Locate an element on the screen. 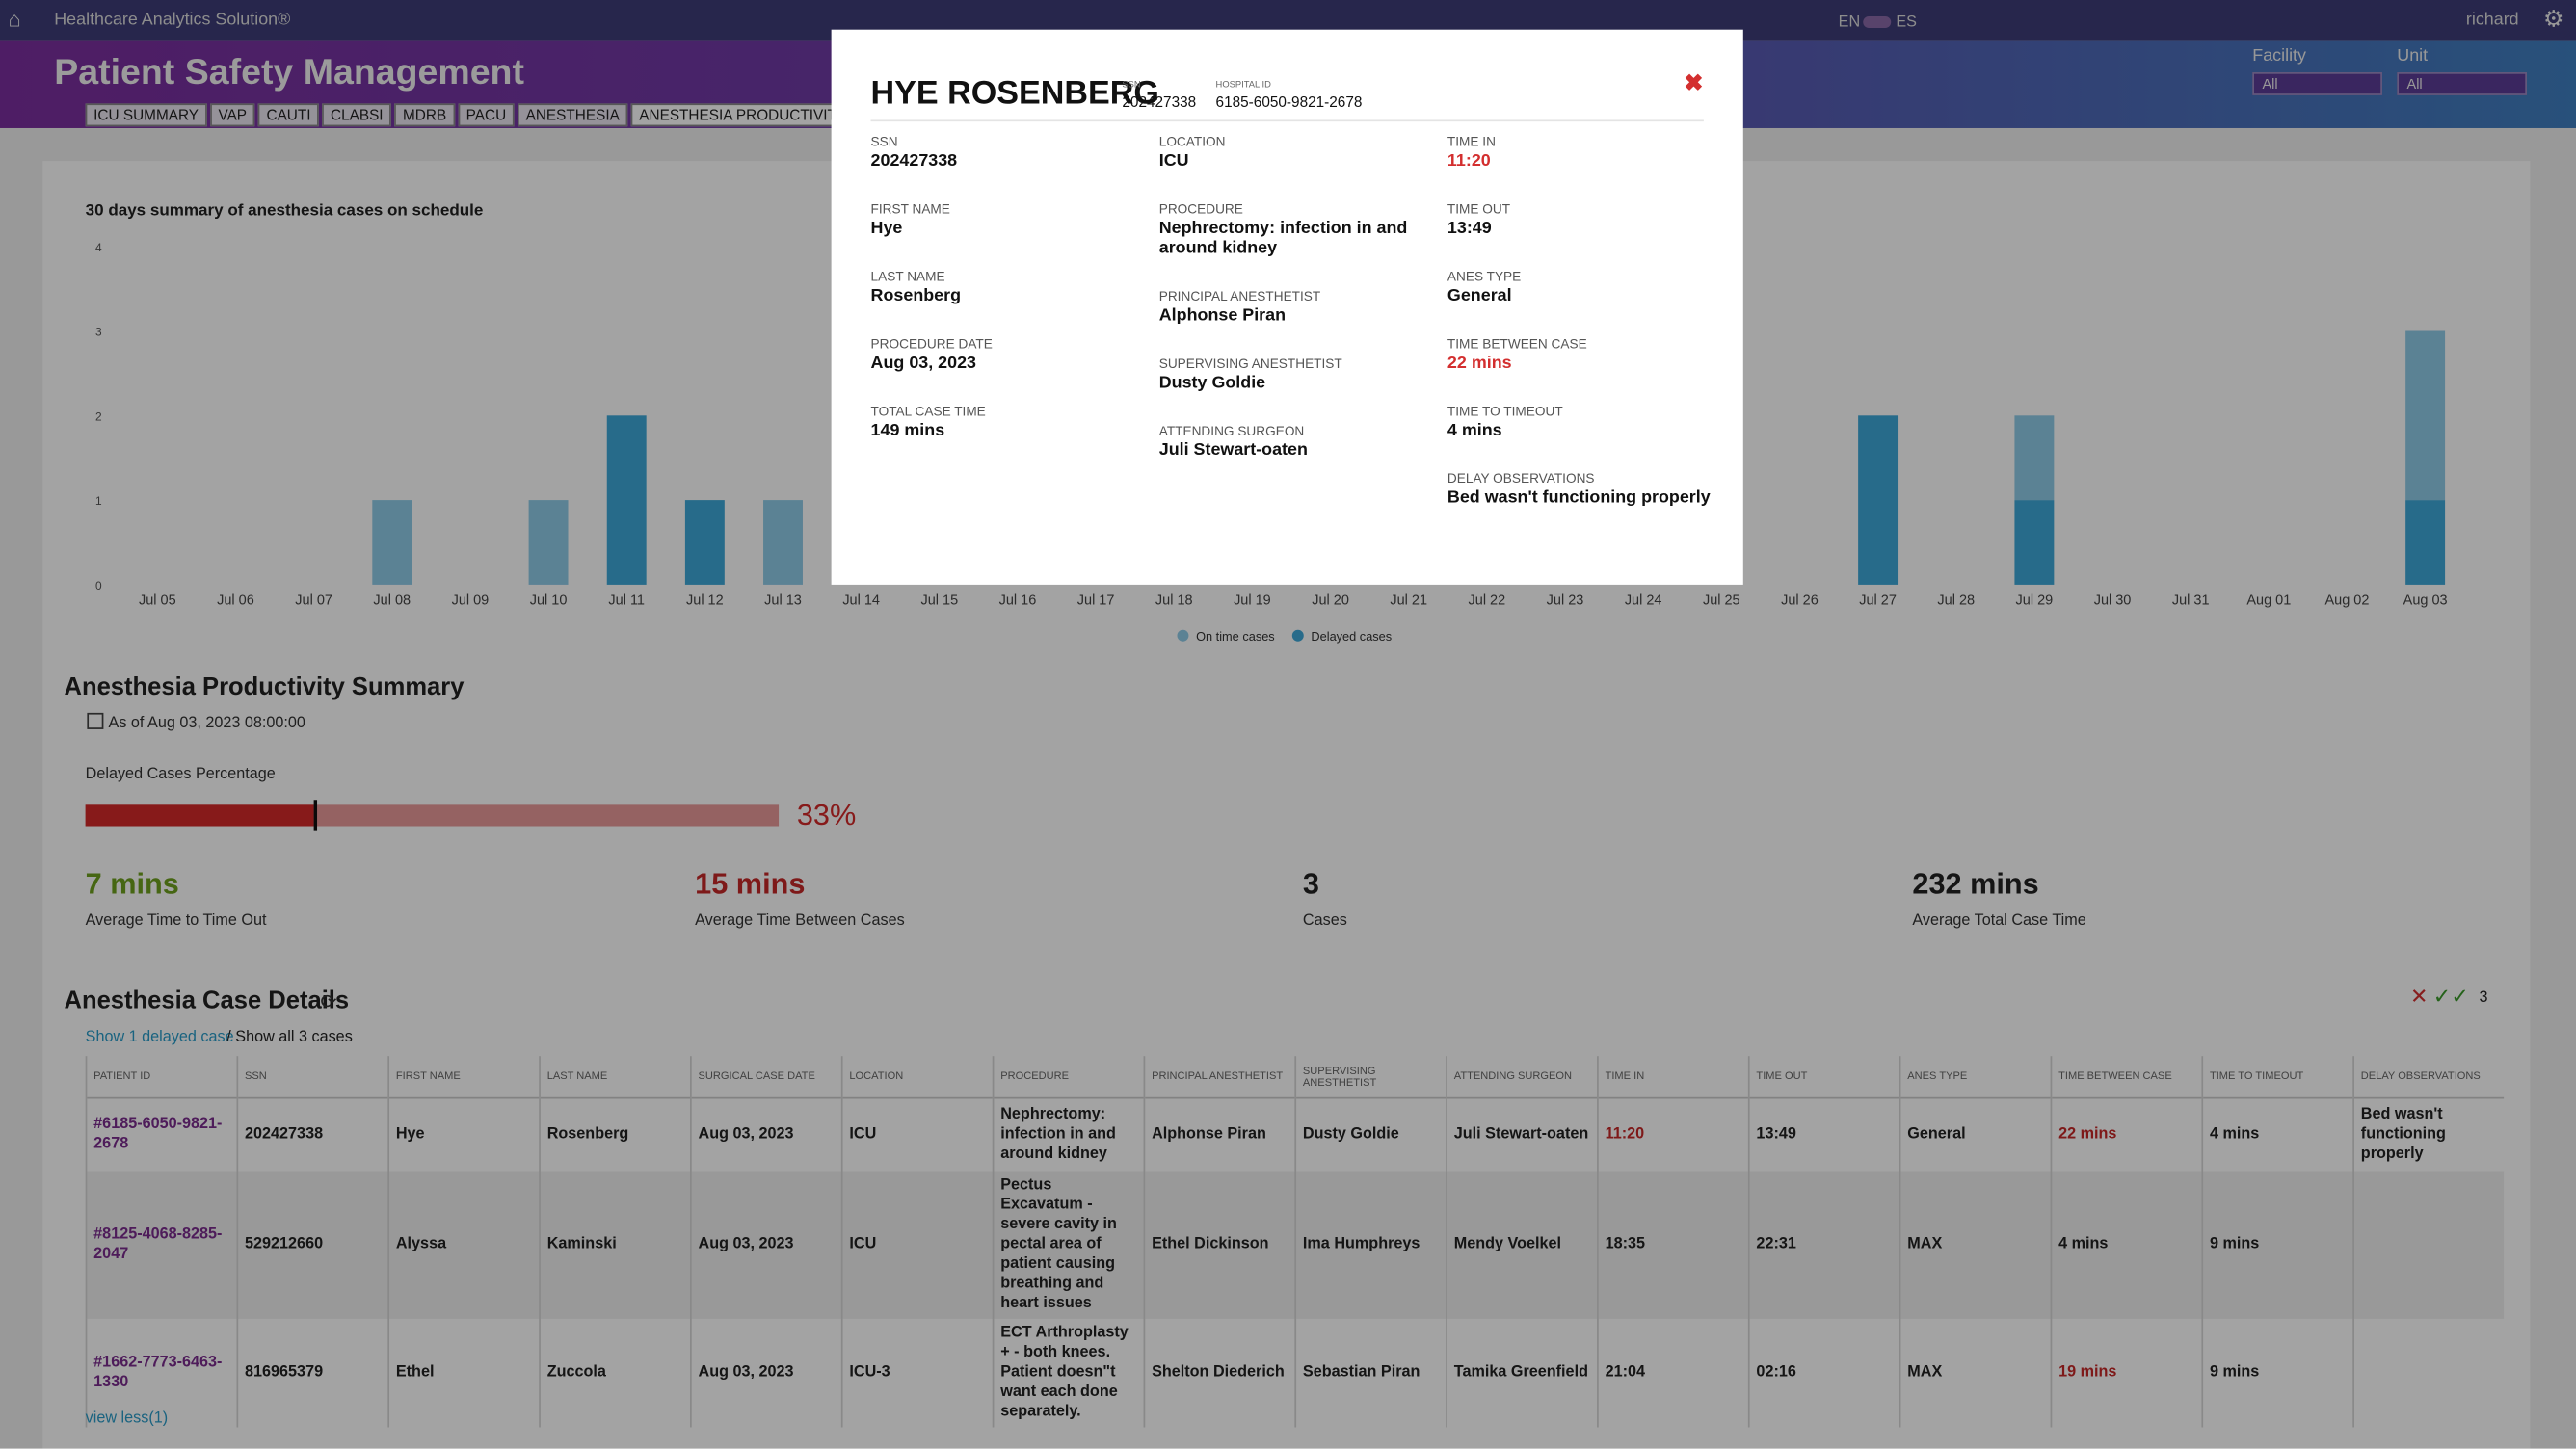 The width and height of the screenshot is (2576, 1449). table-cell: Alphonse Piran is located at coordinates (1219, 1134).